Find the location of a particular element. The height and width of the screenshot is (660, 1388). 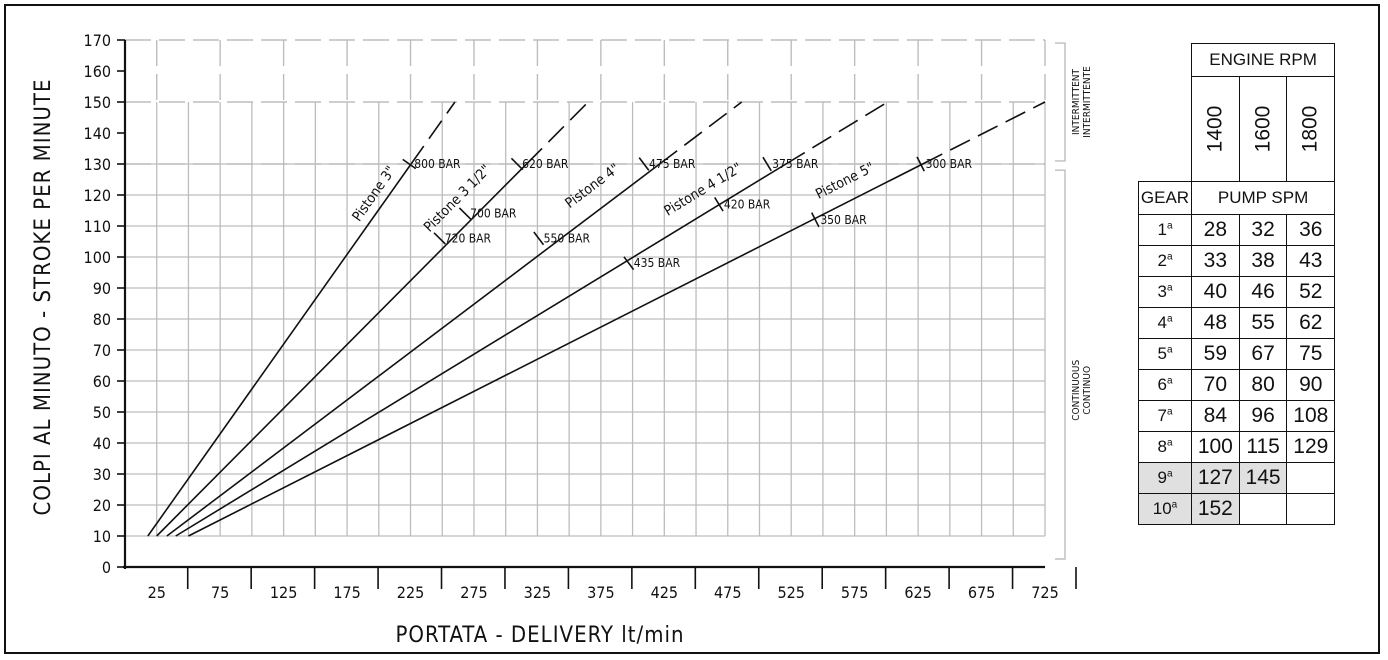

gear-number: 8 is located at coordinates (1162, 446).